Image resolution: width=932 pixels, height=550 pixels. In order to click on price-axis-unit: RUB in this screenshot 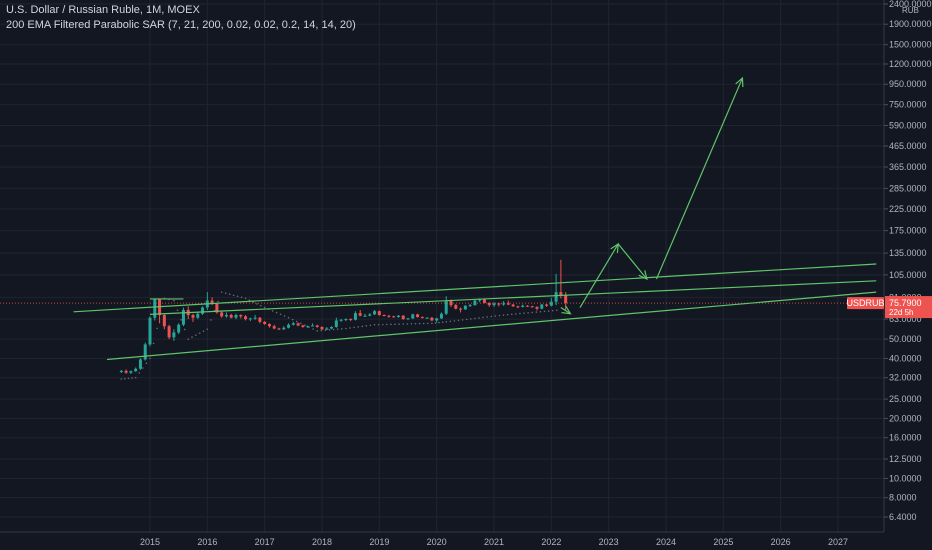, I will do `click(910, 10)`.